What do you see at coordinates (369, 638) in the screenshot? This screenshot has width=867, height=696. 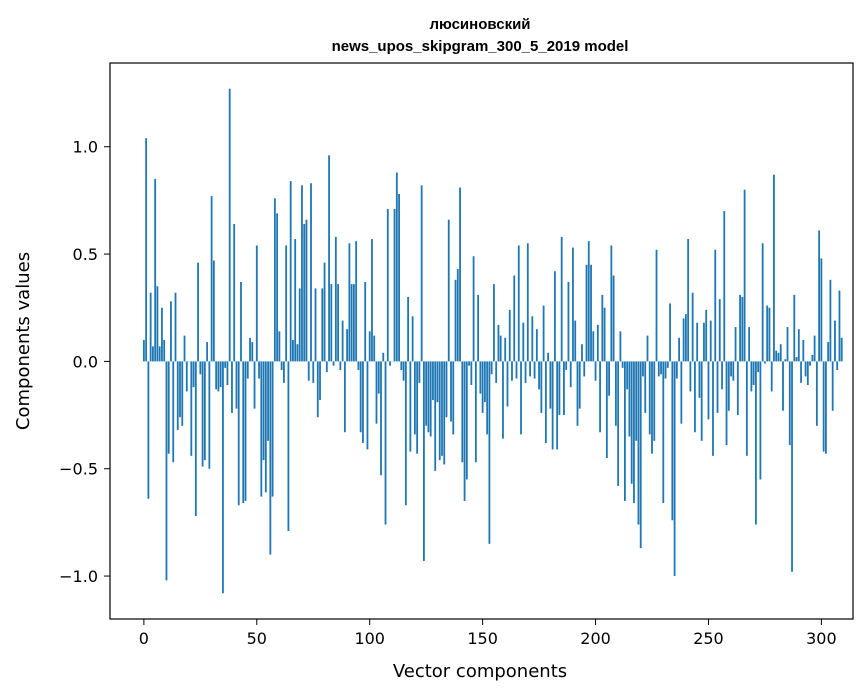 I see `x-tick-label: 100` at bounding box center [369, 638].